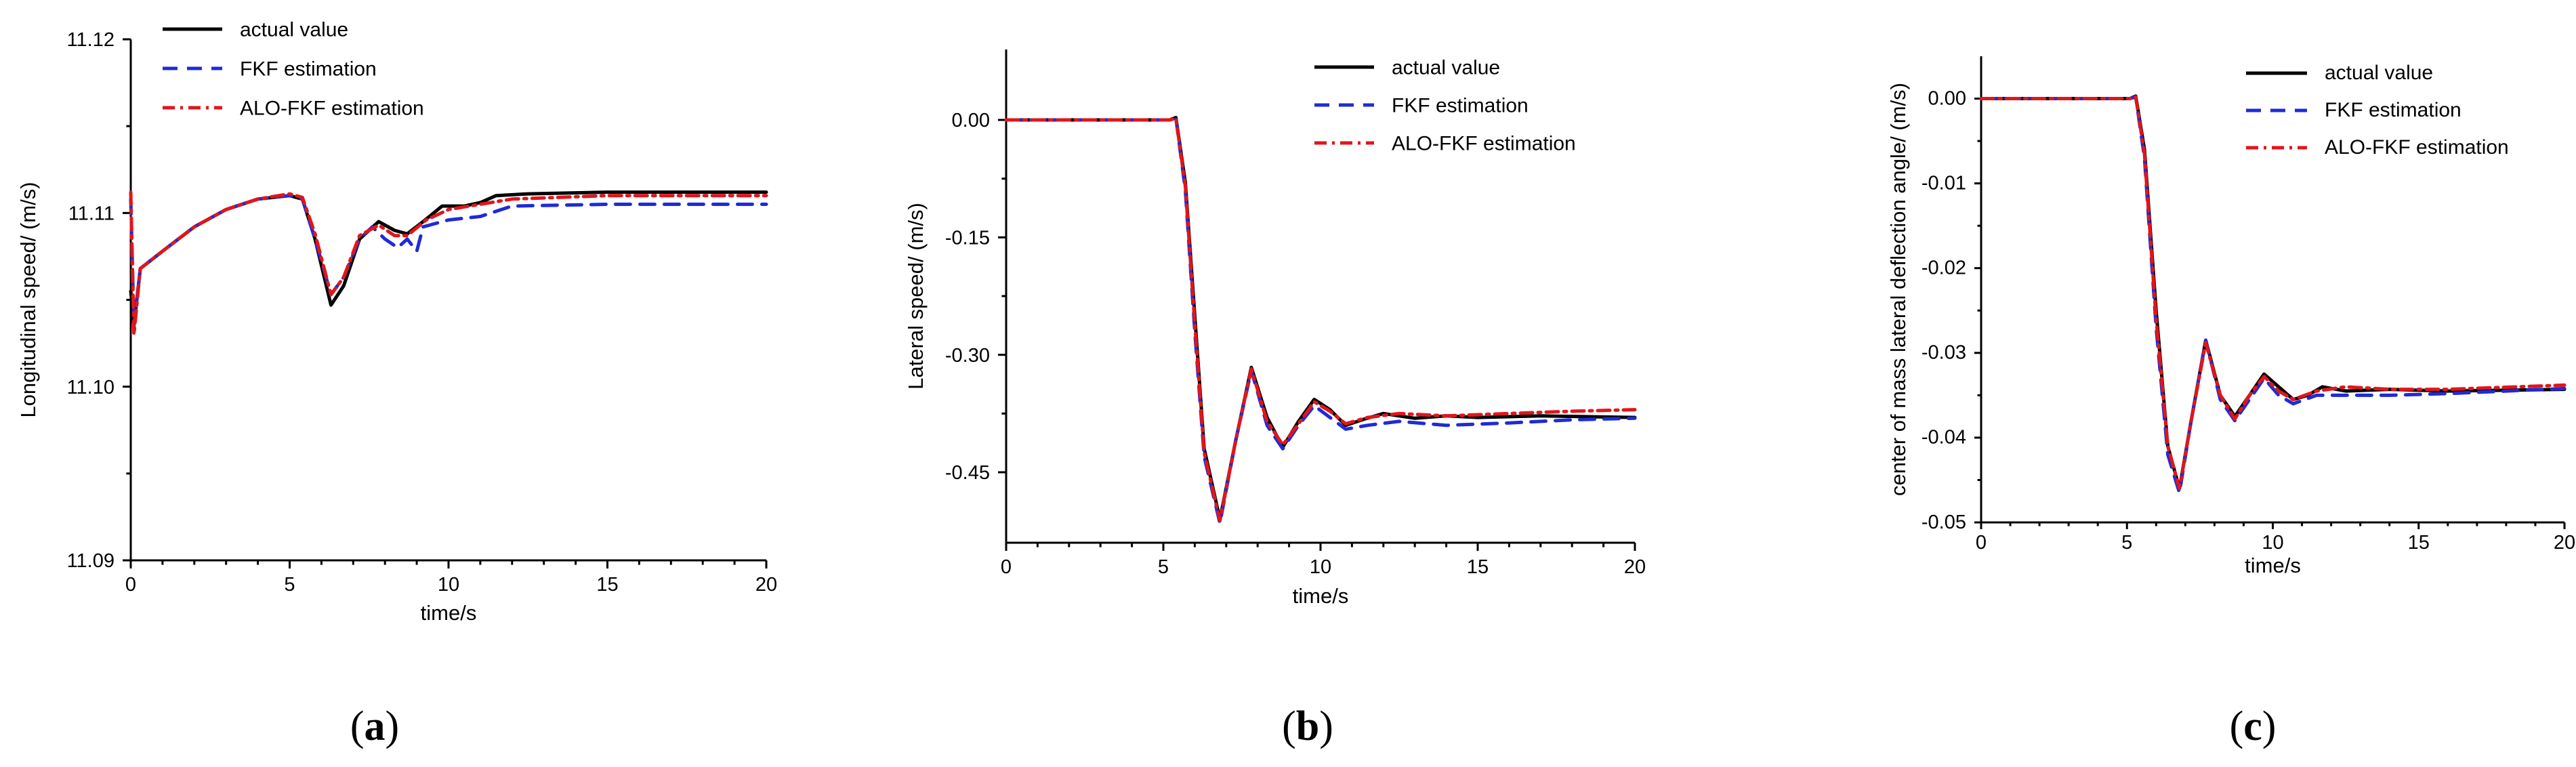 Image resolution: width=2576 pixels, height=767 pixels. I want to click on y-tick-label: -0.45, so click(967, 473).